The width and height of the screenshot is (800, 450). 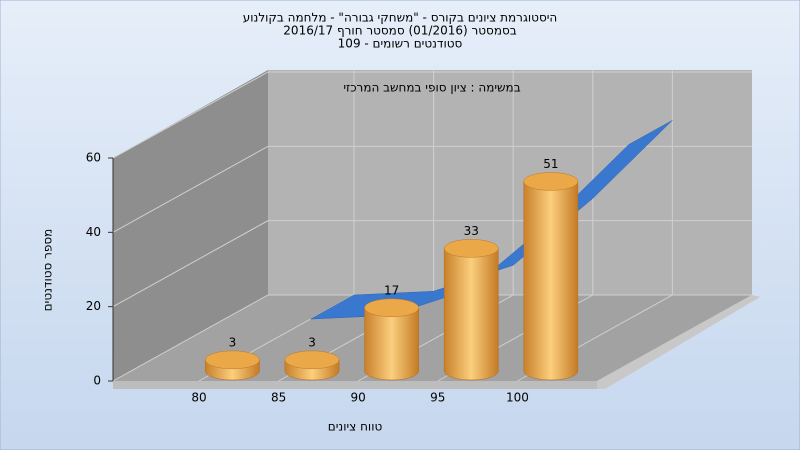 What do you see at coordinates (550, 164) in the screenshot?
I see `value-label: 51` at bounding box center [550, 164].